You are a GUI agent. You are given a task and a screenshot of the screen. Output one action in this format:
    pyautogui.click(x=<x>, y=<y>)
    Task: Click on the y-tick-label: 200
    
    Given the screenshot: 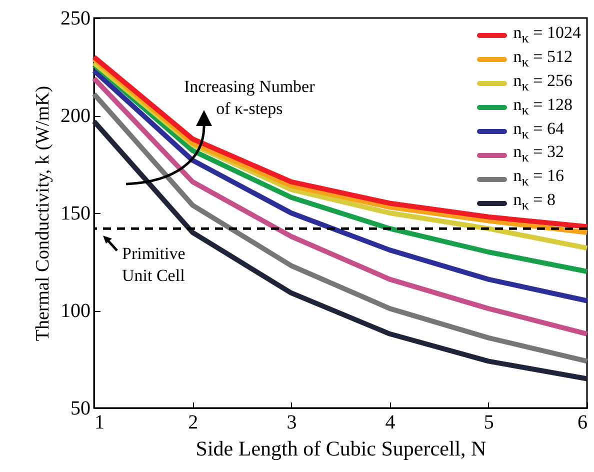 What is the action you would take?
    pyautogui.click(x=75, y=116)
    